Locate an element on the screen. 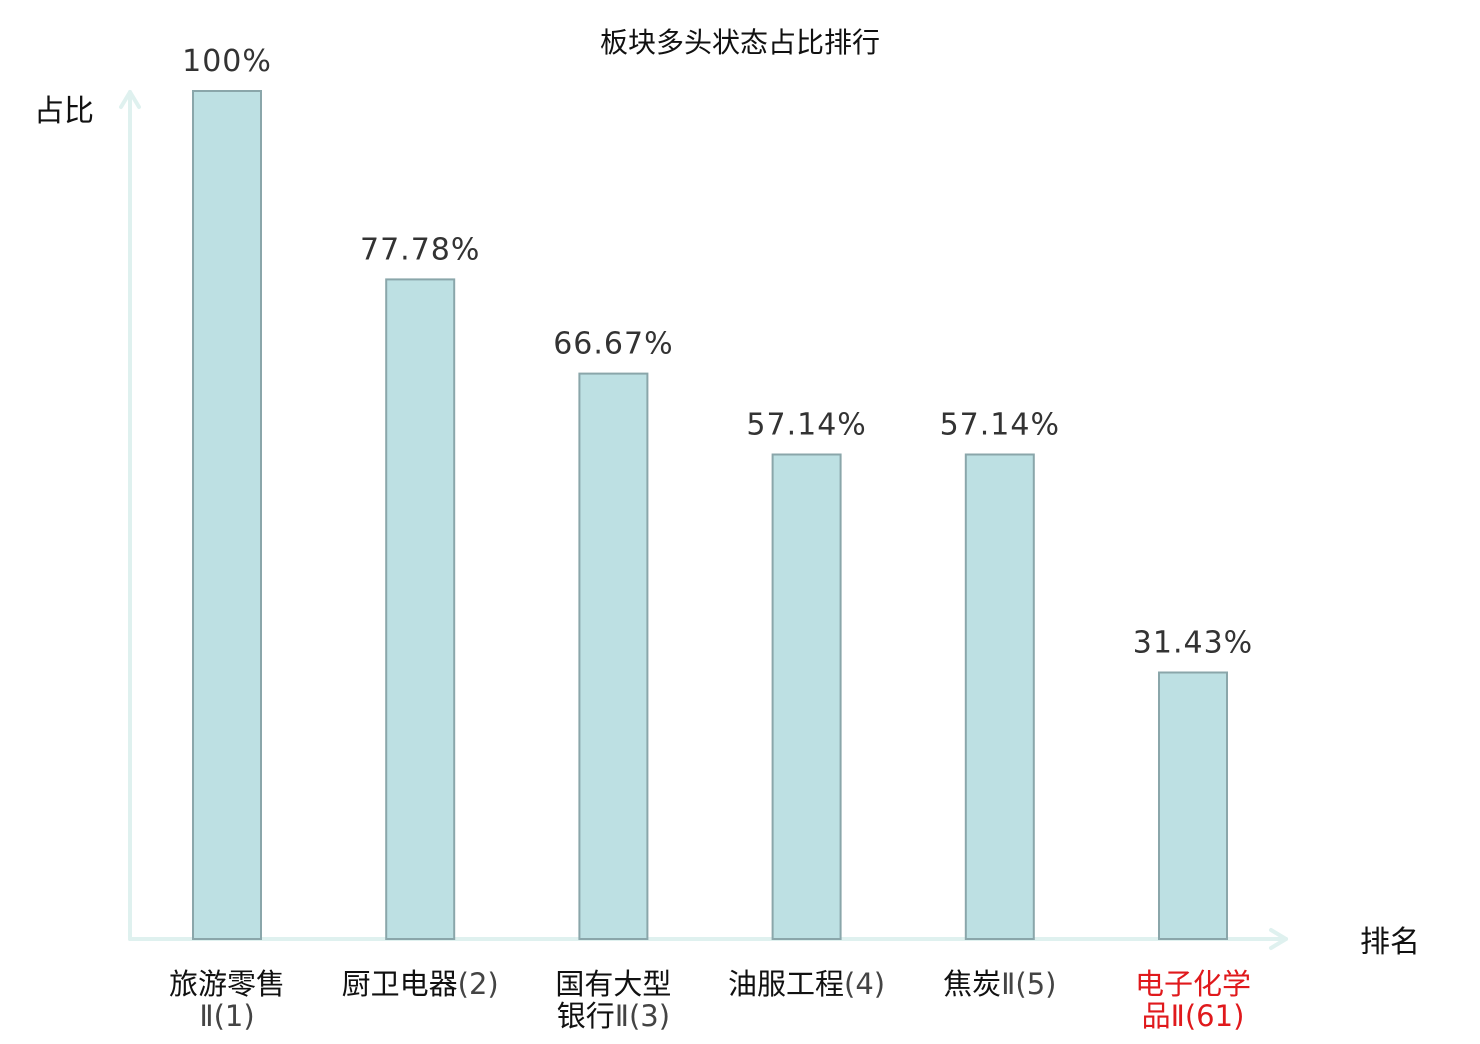  category-label: 国有大型 is located at coordinates (613, 984).